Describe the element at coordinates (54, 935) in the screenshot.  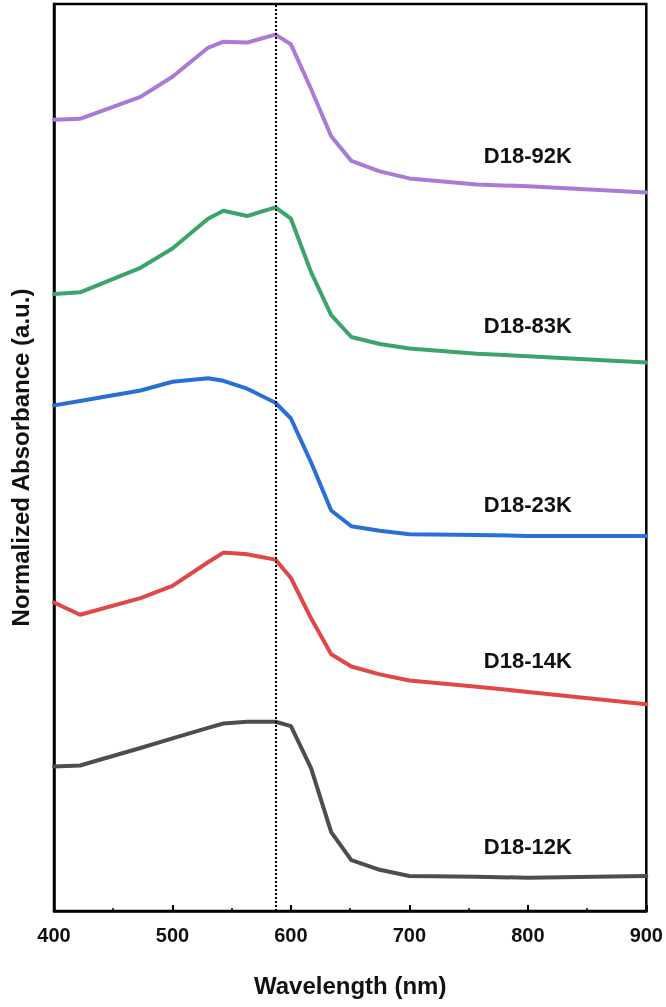
I see `x-tick-label: 400` at that location.